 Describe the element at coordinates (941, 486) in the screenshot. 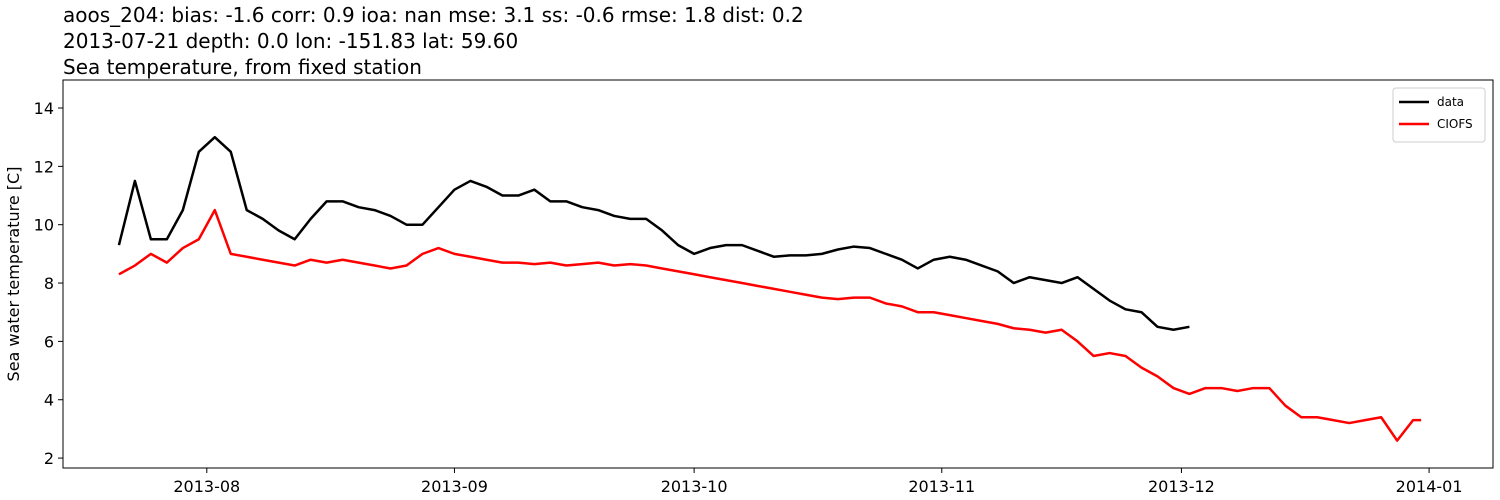

I see `x-tick-label: 2013-11` at that location.